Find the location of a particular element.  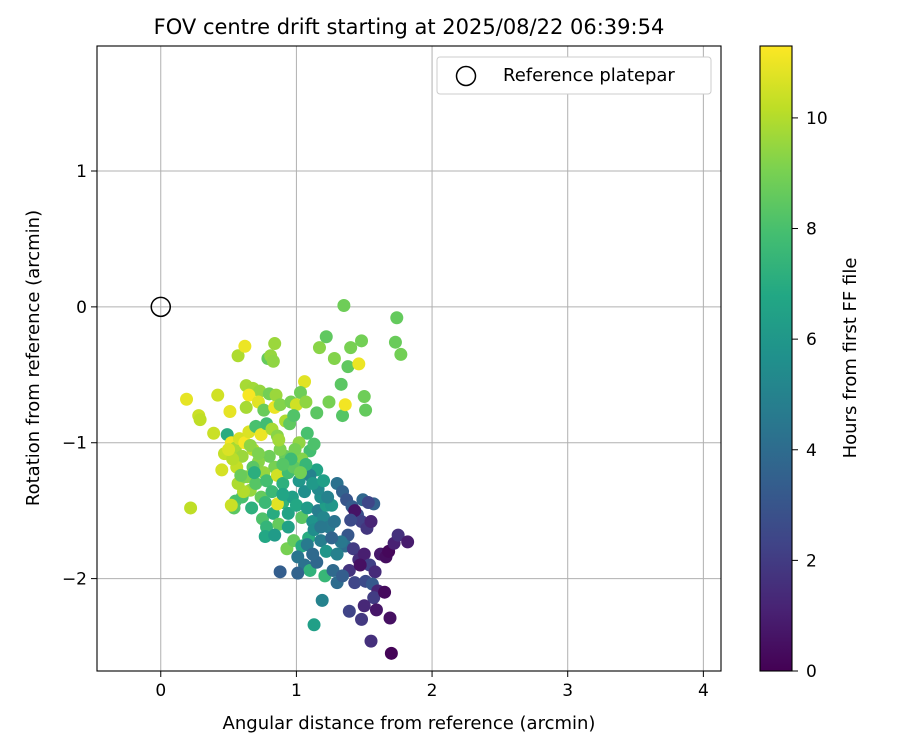

reference-layer is located at coordinates (161, 307).